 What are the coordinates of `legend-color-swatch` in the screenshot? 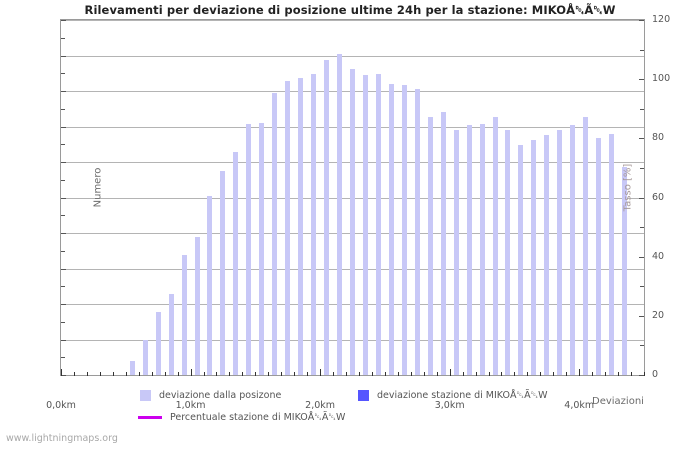 It's located at (145, 395).